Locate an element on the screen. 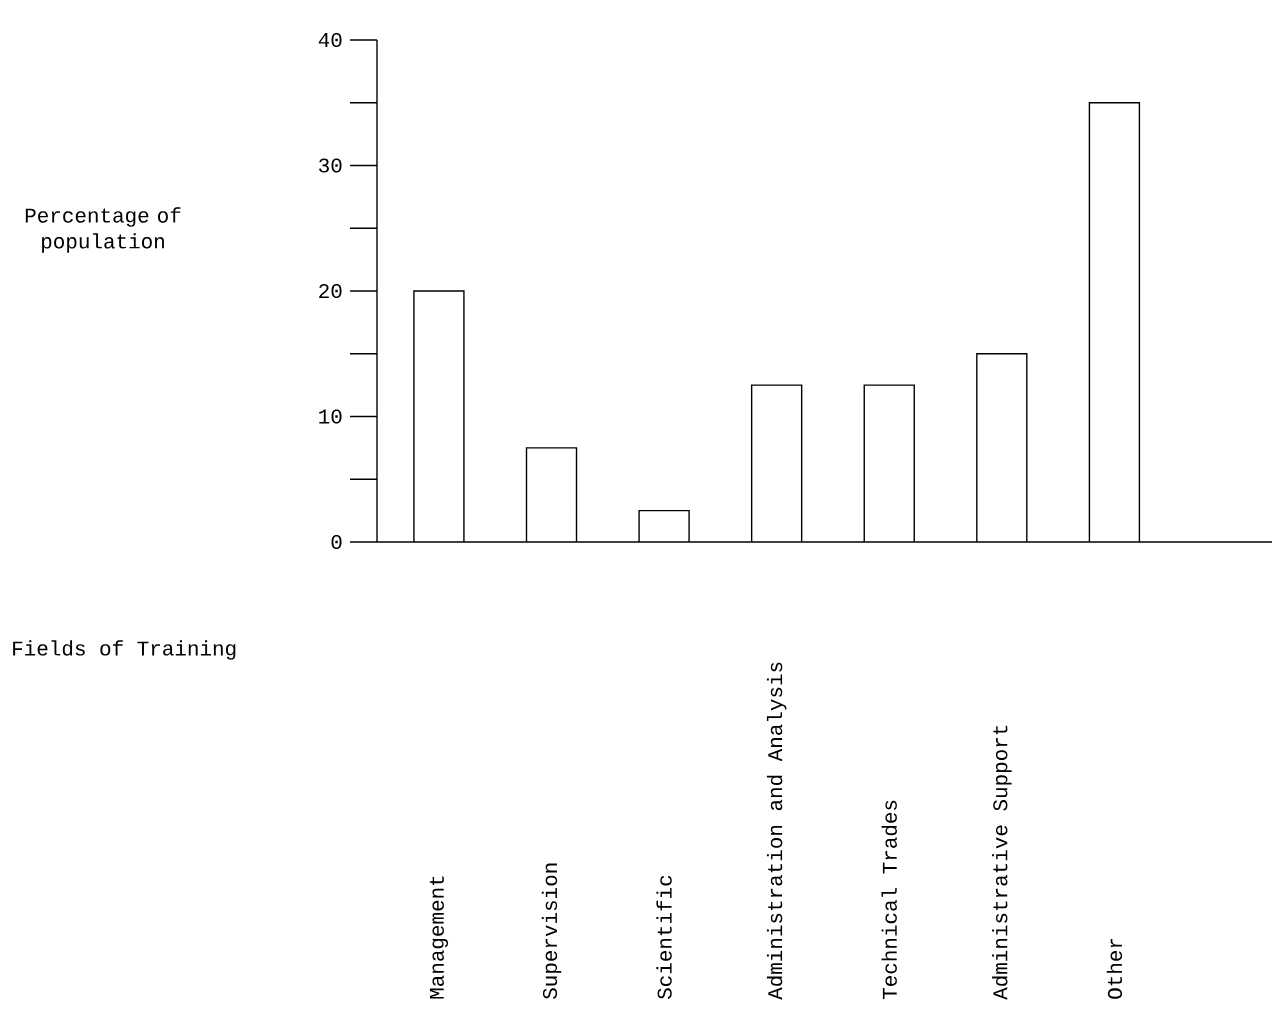  x-tick-label: Management is located at coordinates (439, 937).